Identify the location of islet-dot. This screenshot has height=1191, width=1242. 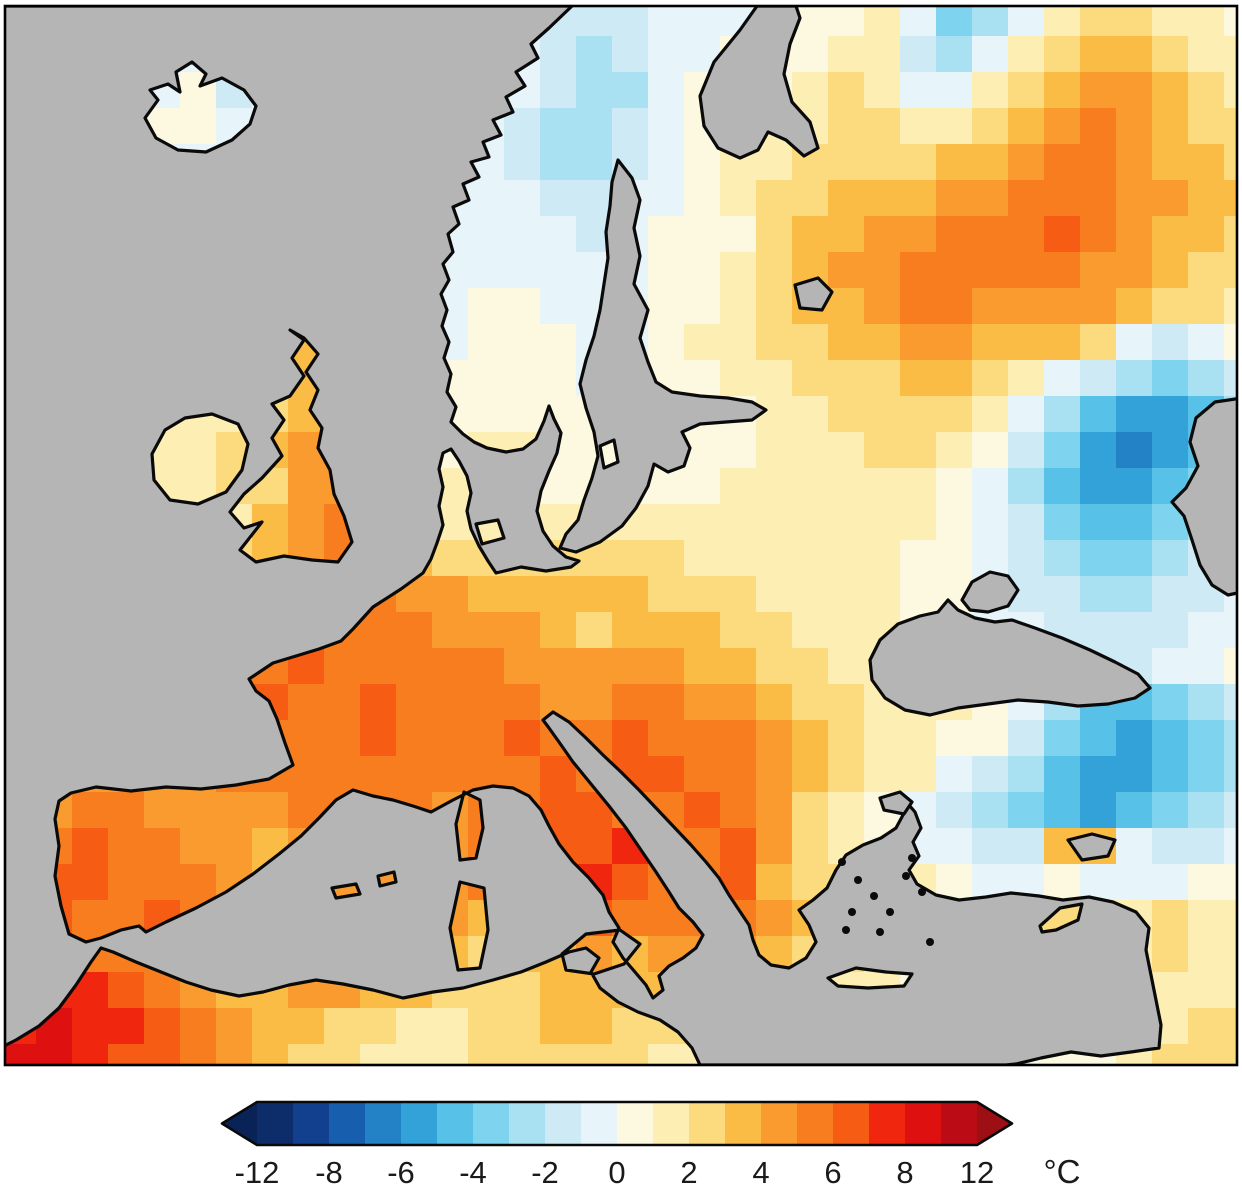
(890, 912).